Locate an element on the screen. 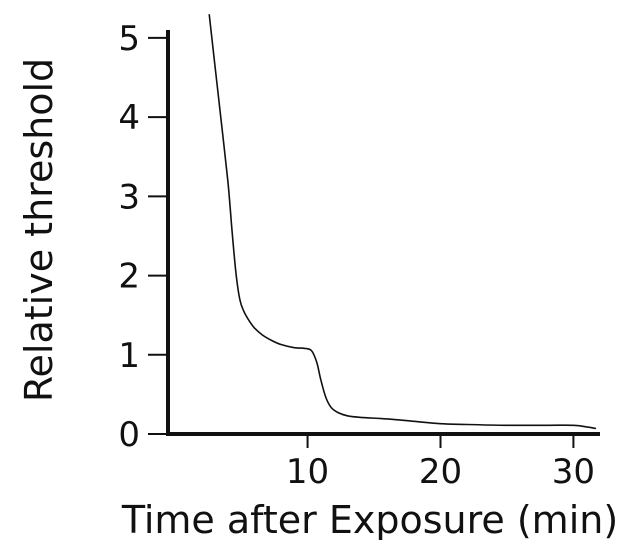  y-tick-label: 2 is located at coordinates (129, 277).